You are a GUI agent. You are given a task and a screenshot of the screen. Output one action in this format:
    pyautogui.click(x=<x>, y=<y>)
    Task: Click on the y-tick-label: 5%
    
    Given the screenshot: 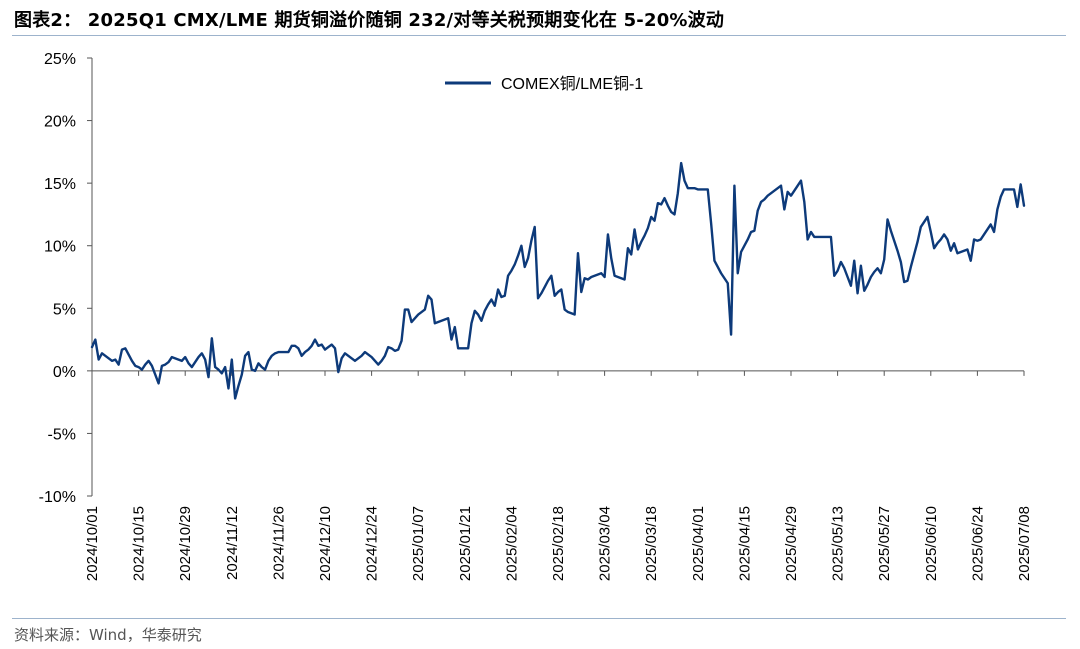 What is the action you would take?
    pyautogui.click(x=64, y=309)
    